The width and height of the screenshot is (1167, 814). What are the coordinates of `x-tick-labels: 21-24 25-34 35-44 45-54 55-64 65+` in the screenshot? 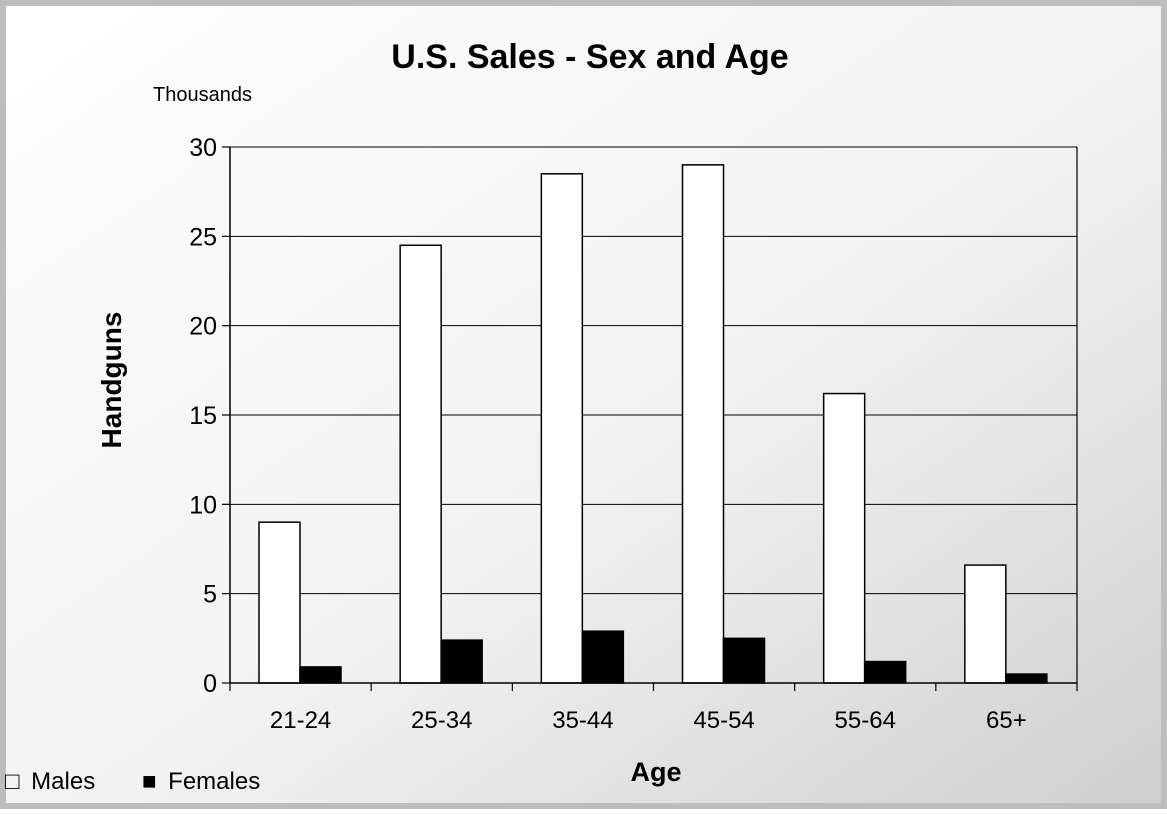 It's located at (648, 720).